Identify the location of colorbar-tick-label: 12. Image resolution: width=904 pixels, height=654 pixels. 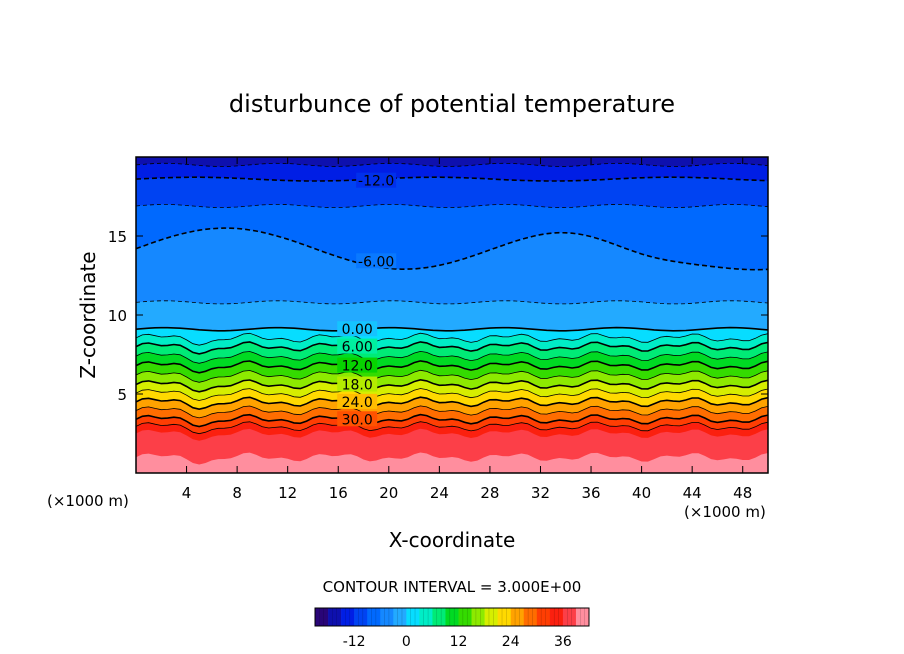
(459, 642).